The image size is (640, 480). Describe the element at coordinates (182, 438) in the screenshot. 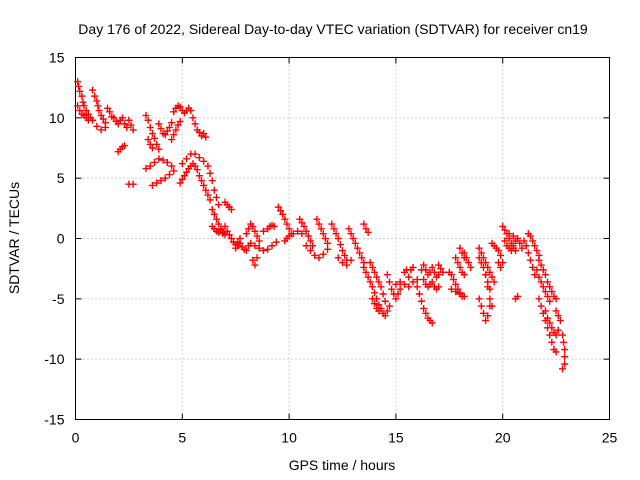

I see `x-tick-label: 5` at that location.